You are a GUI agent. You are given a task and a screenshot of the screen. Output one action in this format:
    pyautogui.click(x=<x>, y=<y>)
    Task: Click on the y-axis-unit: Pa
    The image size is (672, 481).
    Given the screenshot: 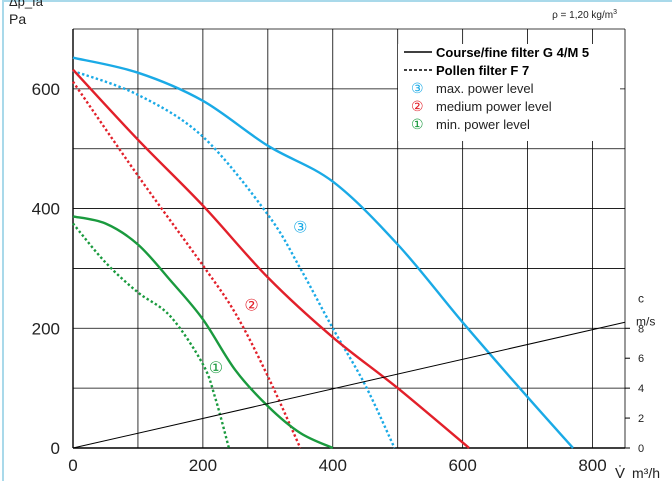 What is the action you would take?
    pyautogui.click(x=17, y=19)
    